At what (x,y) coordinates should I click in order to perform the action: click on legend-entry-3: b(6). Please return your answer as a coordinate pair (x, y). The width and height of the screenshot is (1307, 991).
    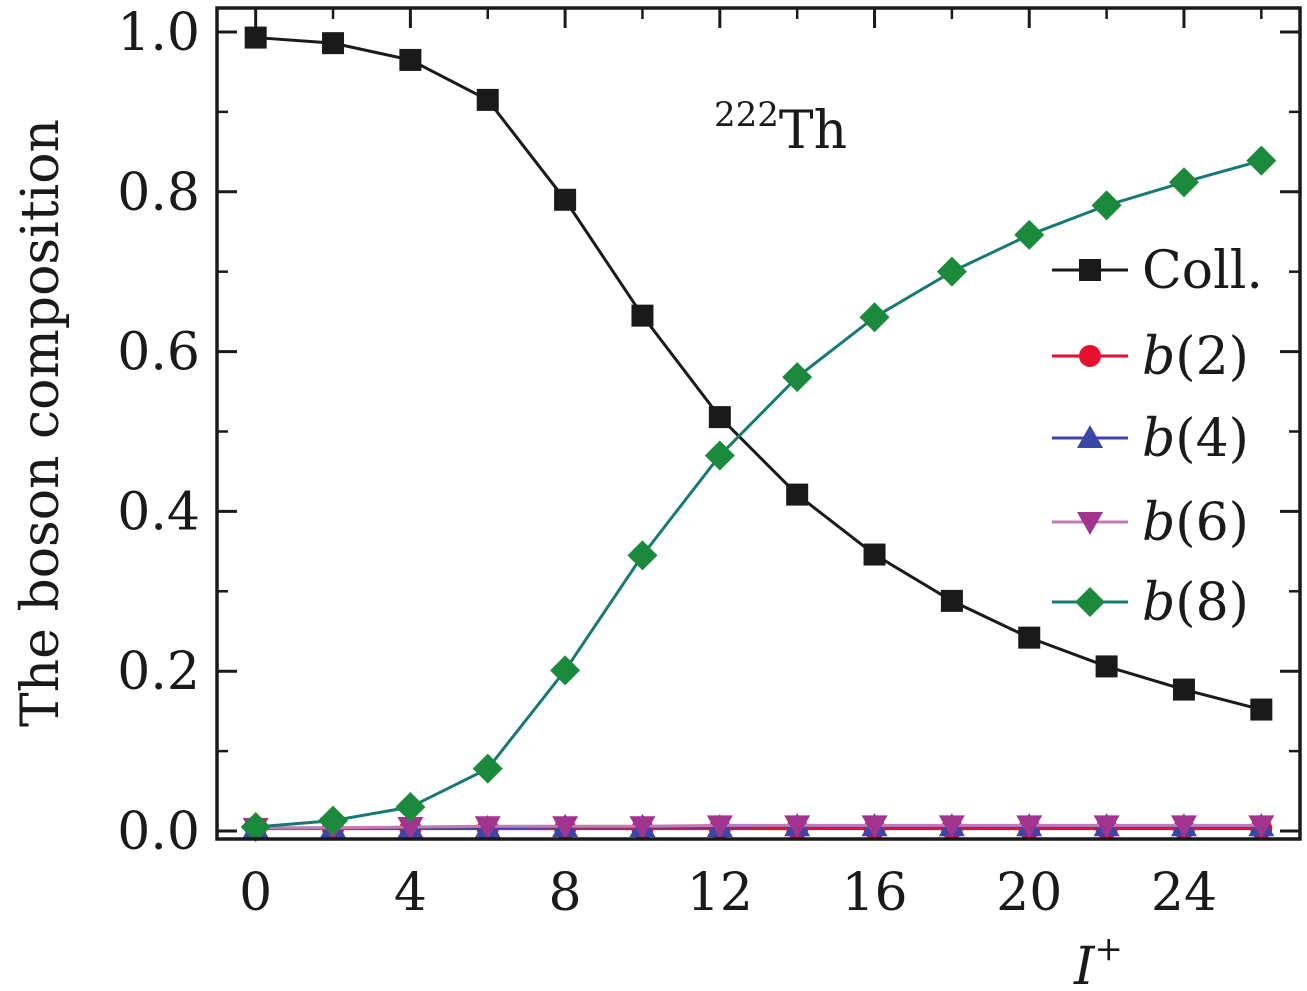
    Looking at the image, I should click on (1150, 523).